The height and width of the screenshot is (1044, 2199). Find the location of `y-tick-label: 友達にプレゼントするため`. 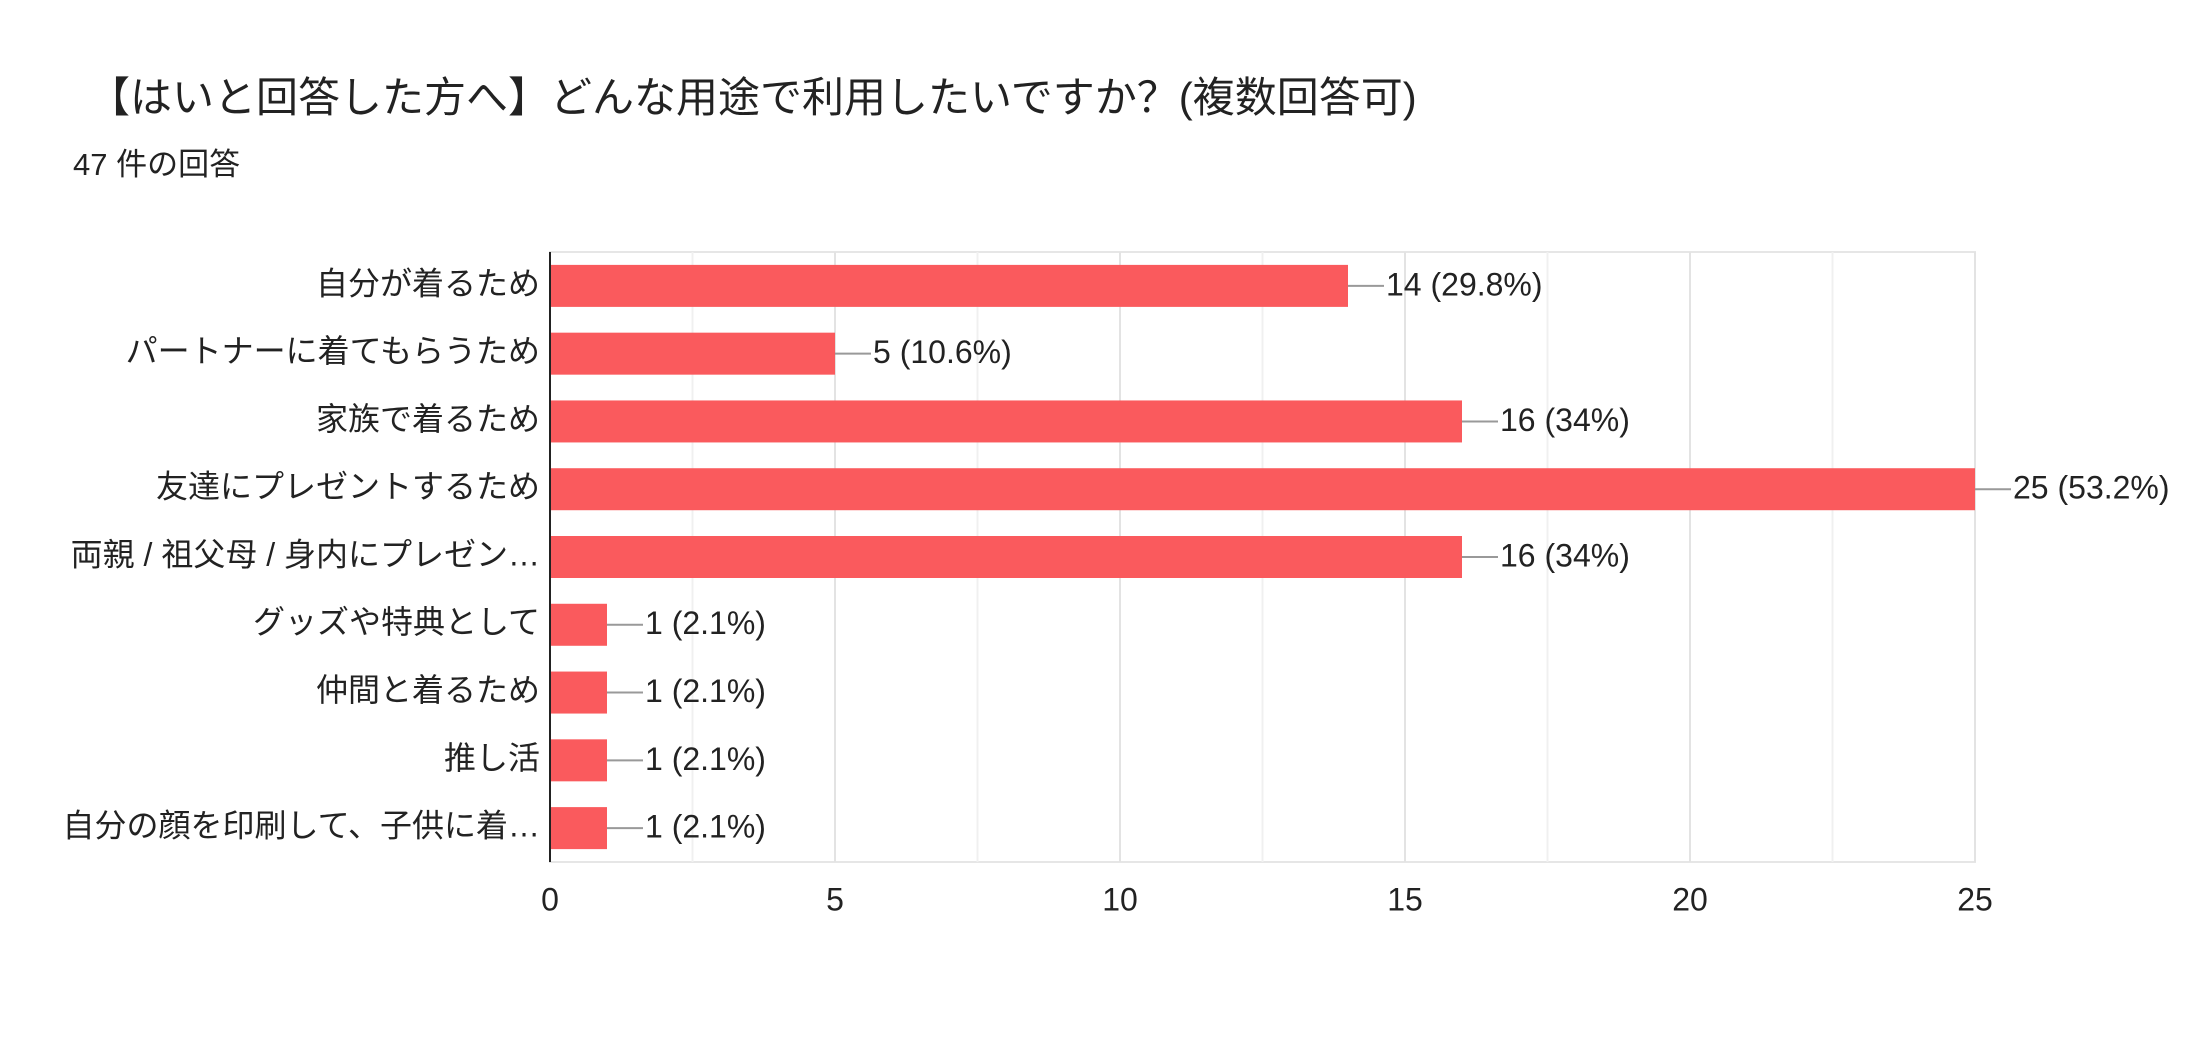

y-tick-label: 友達にプレゼントするため is located at coordinates (348, 487).